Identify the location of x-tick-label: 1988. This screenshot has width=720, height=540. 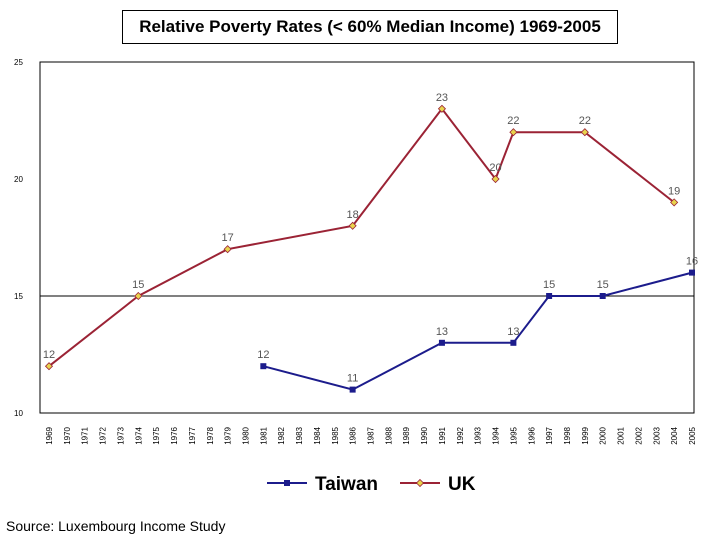
(388, 435).